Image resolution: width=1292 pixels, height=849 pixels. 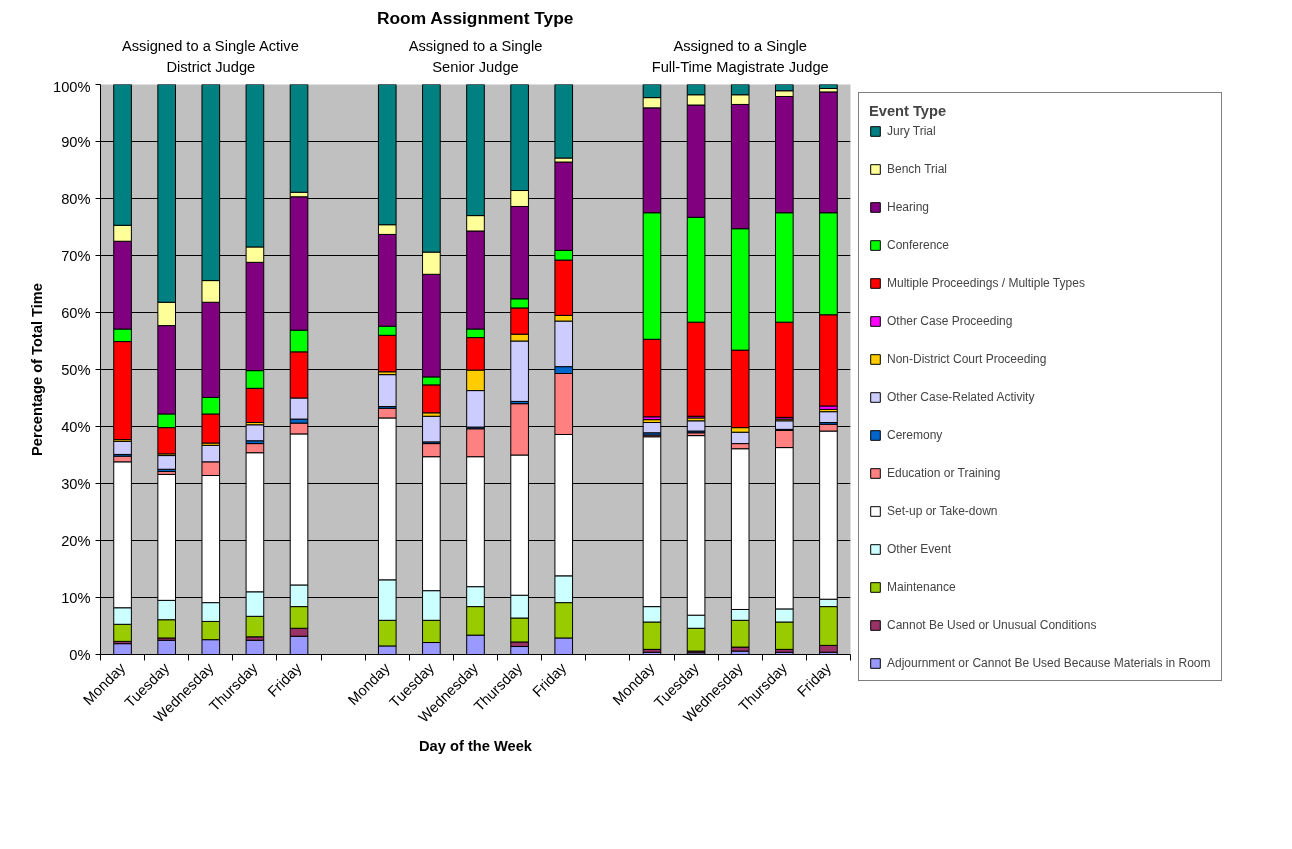 I want to click on legend-label: Education or Training, so click(x=944, y=473).